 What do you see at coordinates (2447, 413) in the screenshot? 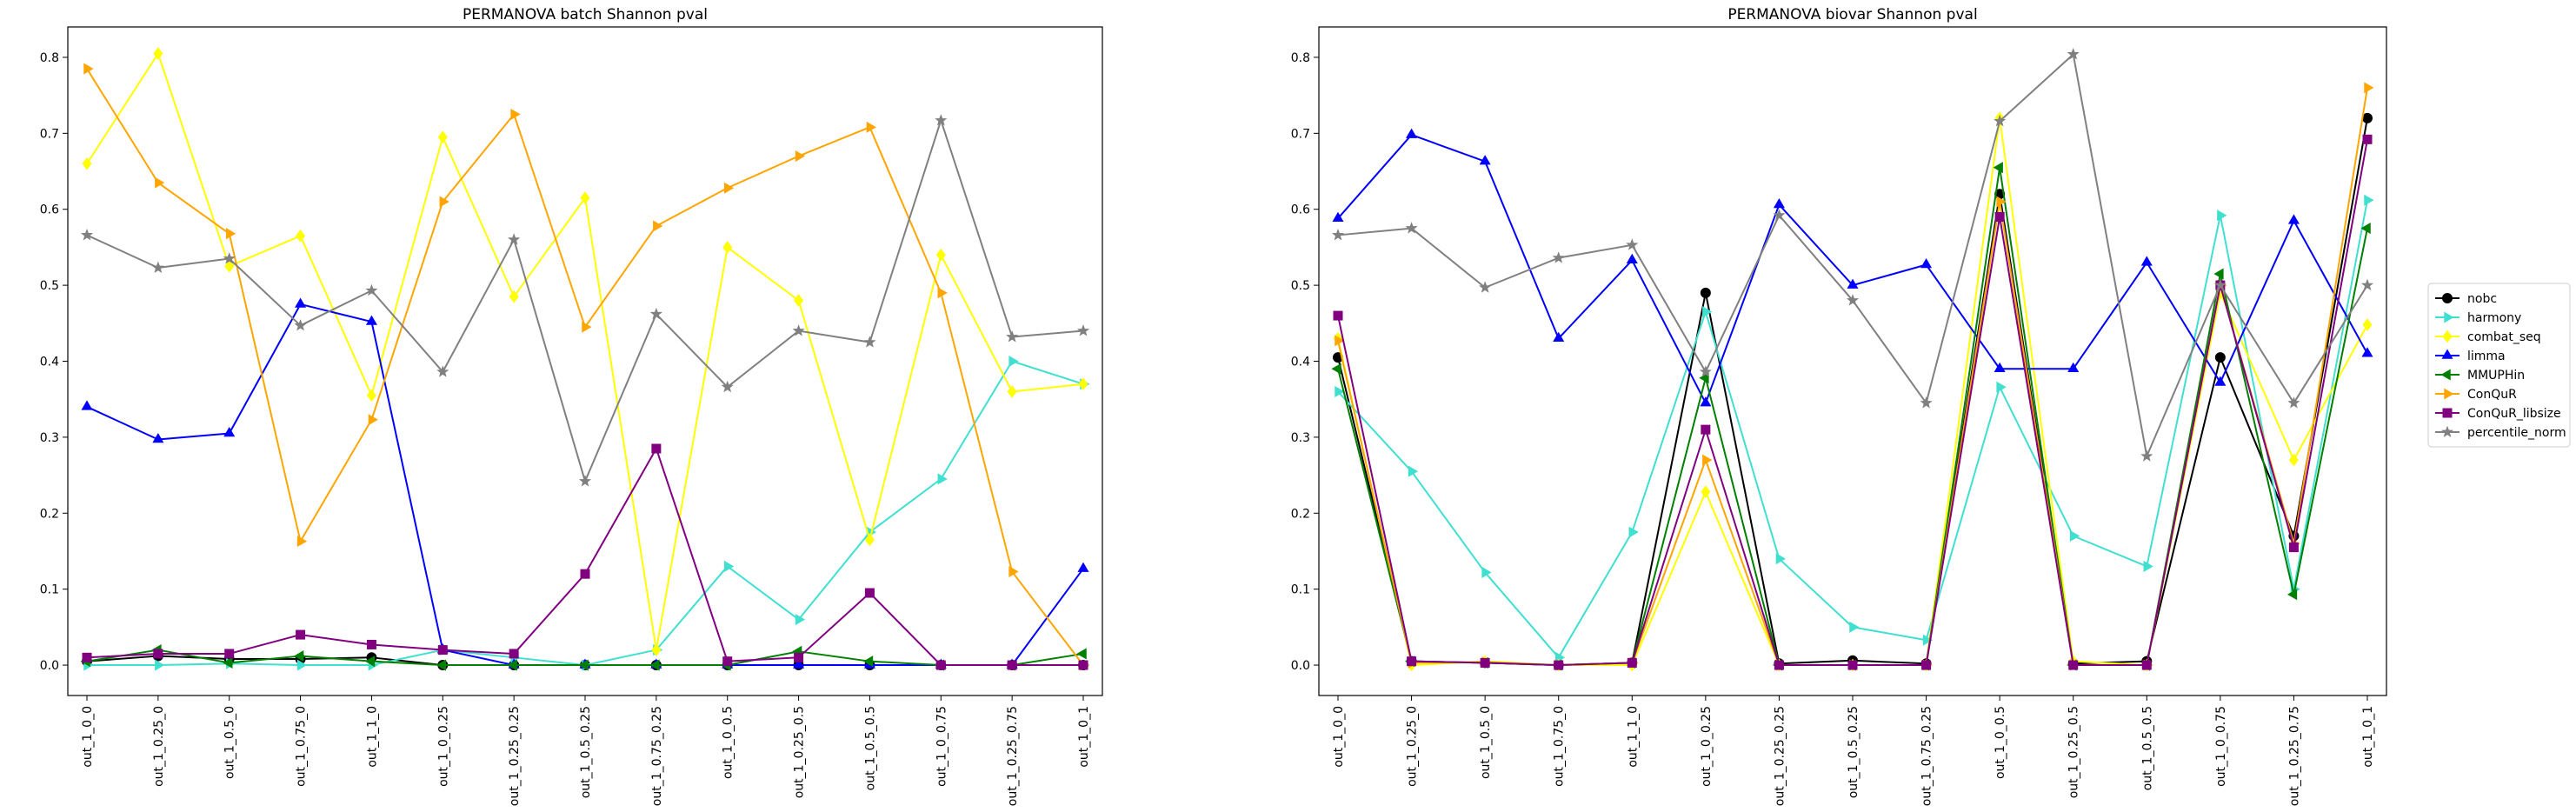
I see `legend-marker-conqur-libsize` at bounding box center [2447, 413].